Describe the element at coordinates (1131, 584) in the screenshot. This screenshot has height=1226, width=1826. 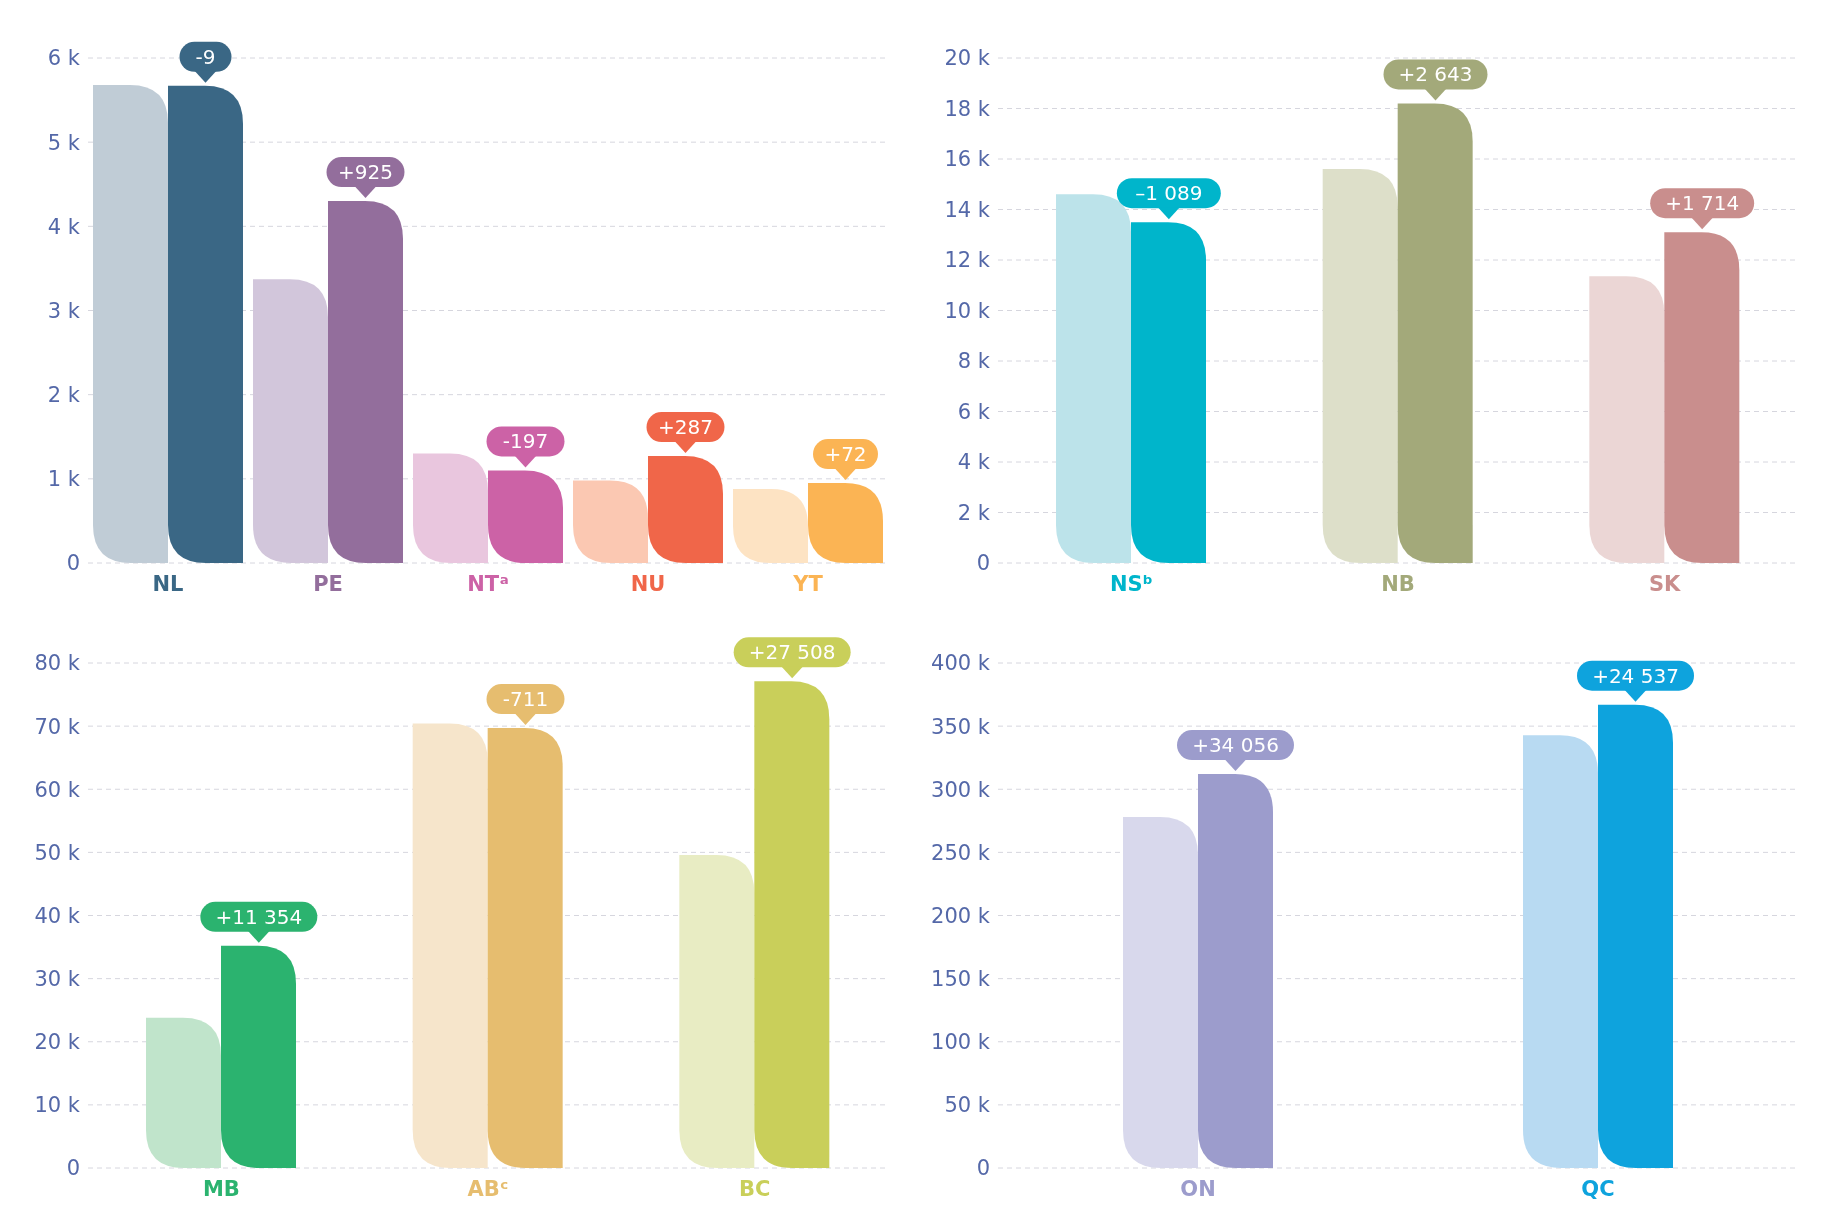
I see `x-tick-label: NSᵇ` at that location.